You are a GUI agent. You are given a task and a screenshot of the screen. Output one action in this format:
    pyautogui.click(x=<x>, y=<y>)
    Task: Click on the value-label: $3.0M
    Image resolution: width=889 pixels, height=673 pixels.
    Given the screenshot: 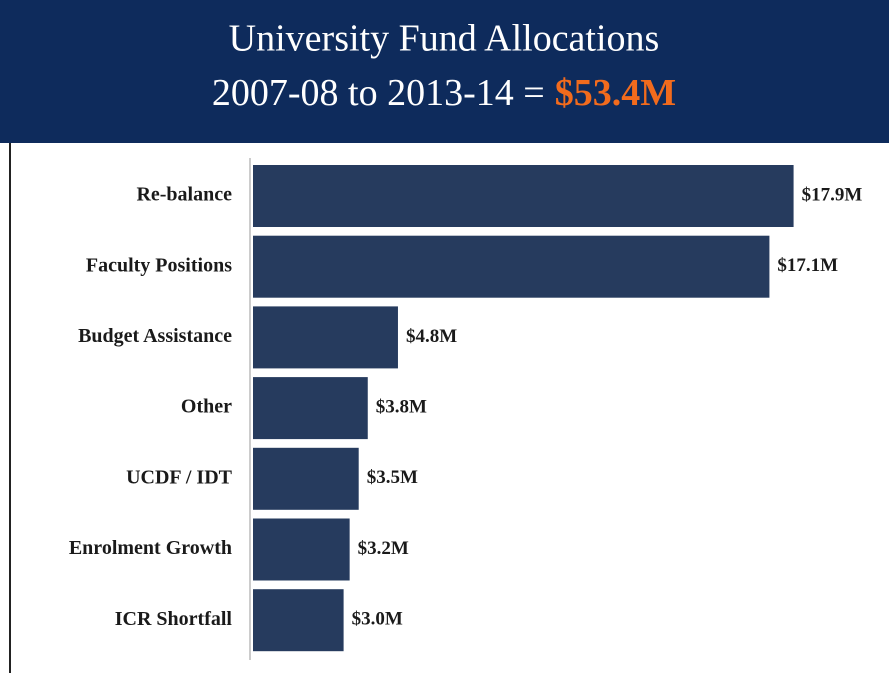 What is the action you would take?
    pyautogui.click(x=377, y=619)
    